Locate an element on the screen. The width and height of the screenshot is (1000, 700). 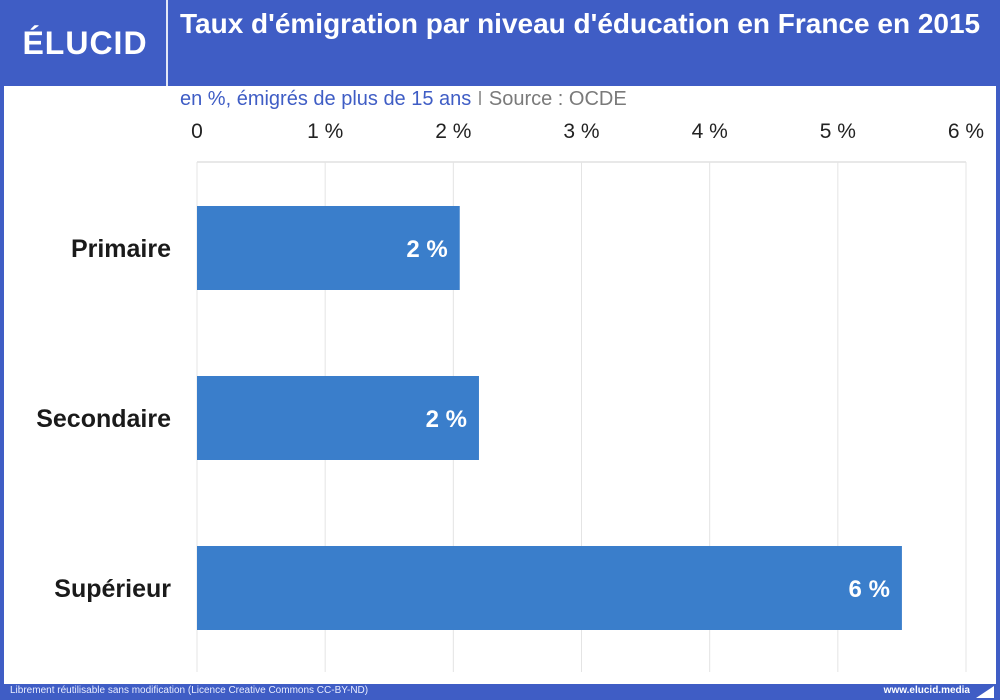
subtitle-source: Source : OCDE is located at coordinates (557, 99).